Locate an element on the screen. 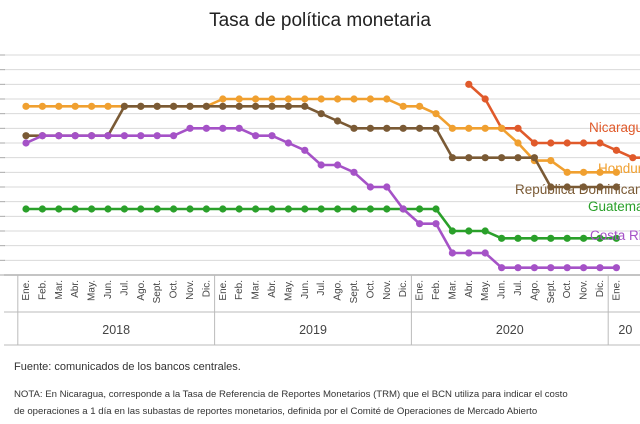 Image resolution: width=640 pixels, height=424 pixels. month-label: Oct. is located at coordinates (567, 289).